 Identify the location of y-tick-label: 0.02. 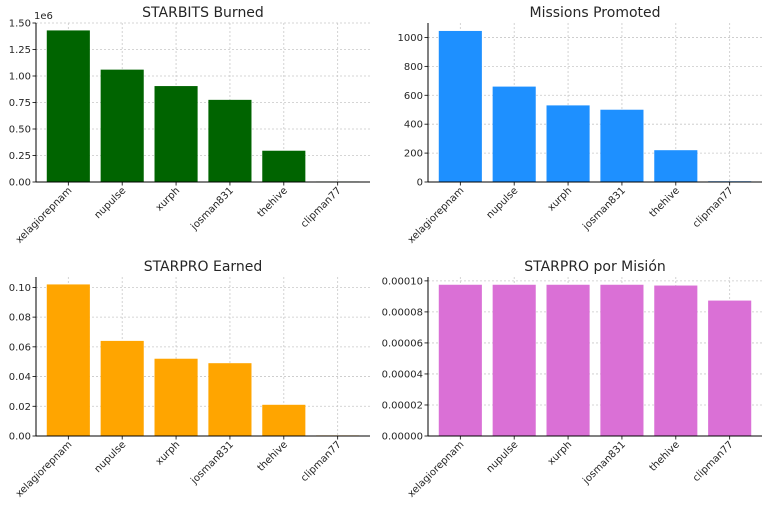
(20, 407).